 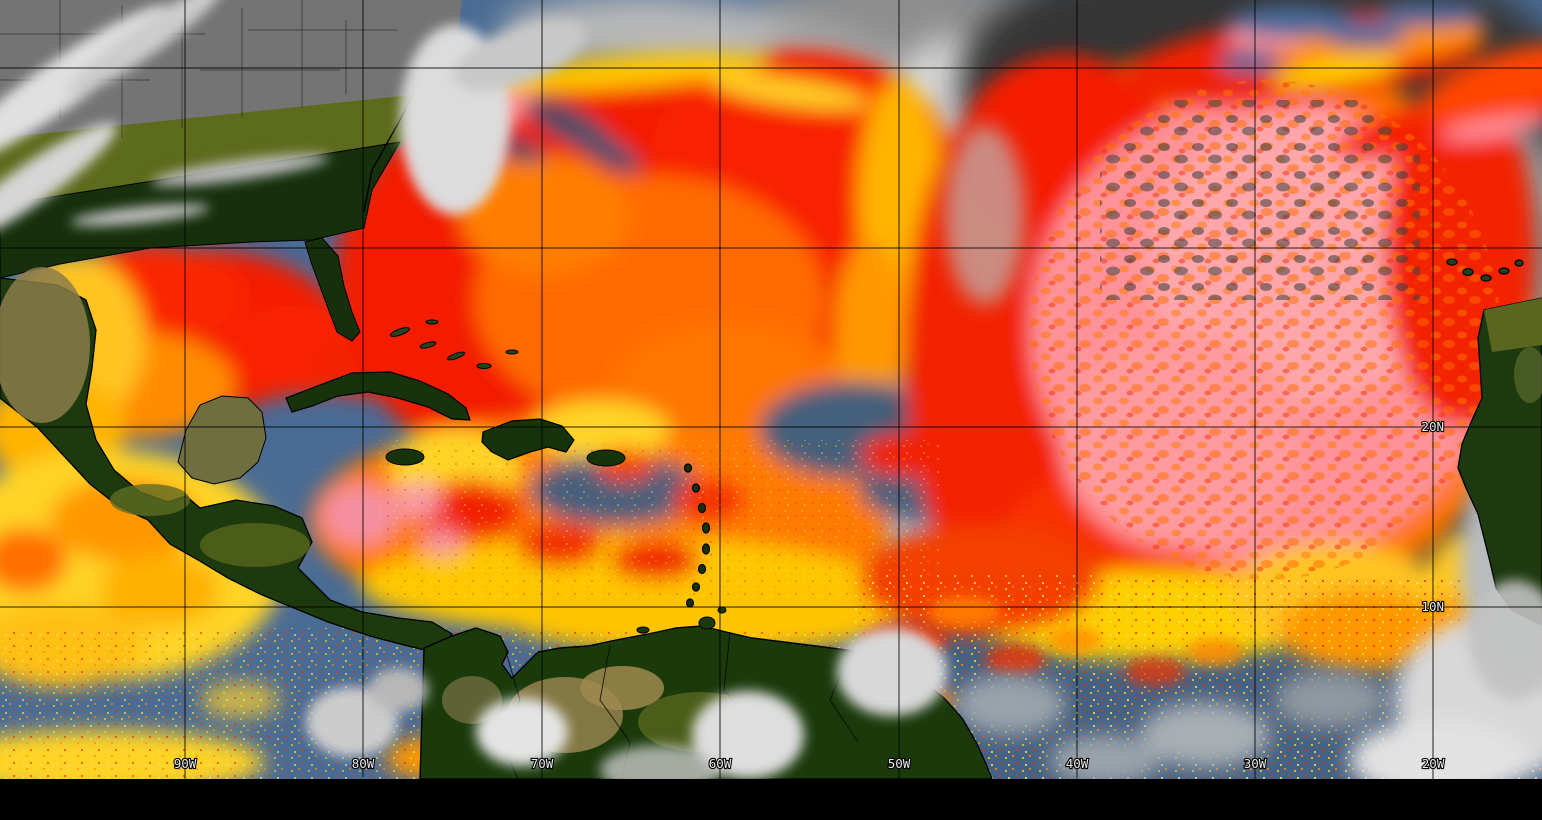 I want to click on land-canary-islands, so click(x=1485, y=270).